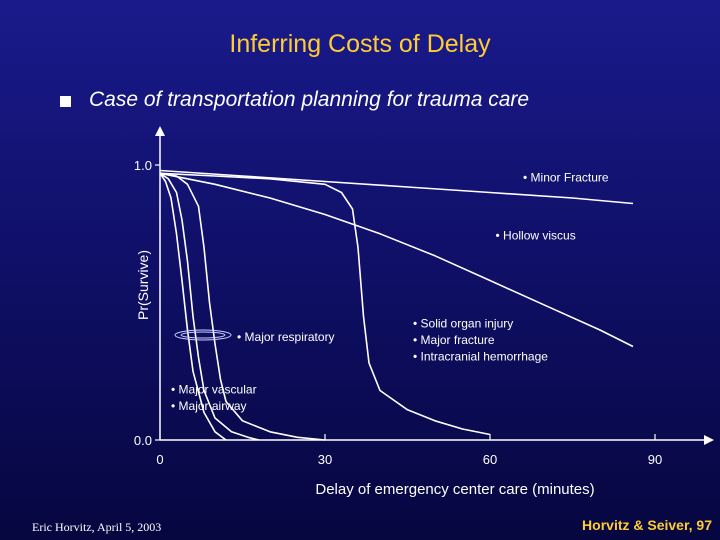  What do you see at coordinates (143, 165) in the screenshot?
I see `y-tick-label: 1.0` at bounding box center [143, 165].